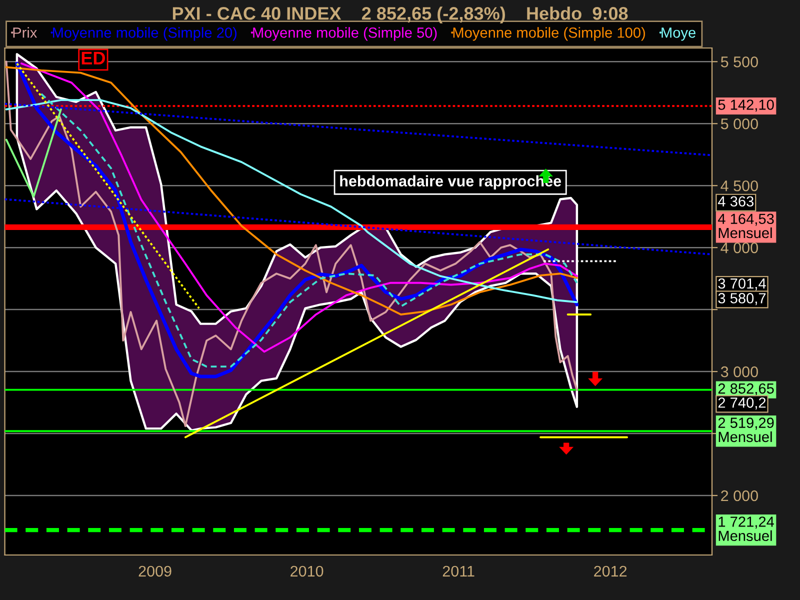 The height and width of the screenshot is (600, 800). What do you see at coordinates (739, 496) in the screenshot?
I see `y-tick-label: 2 000` at bounding box center [739, 496].